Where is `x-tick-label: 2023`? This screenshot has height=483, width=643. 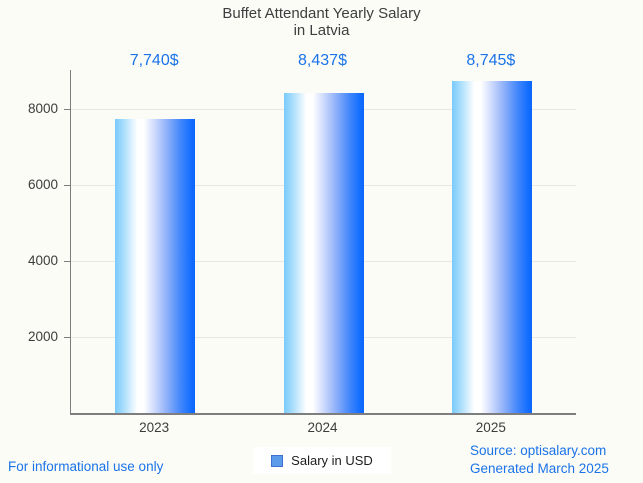
x-tick-label: 2023 is located at coordinates (154, 427).